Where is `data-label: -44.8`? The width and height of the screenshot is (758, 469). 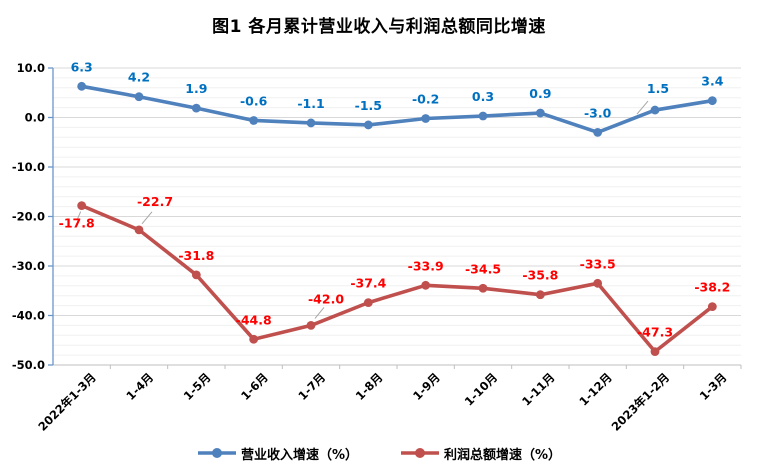 data-label: -44.8 is located at coordinates (254, 319).